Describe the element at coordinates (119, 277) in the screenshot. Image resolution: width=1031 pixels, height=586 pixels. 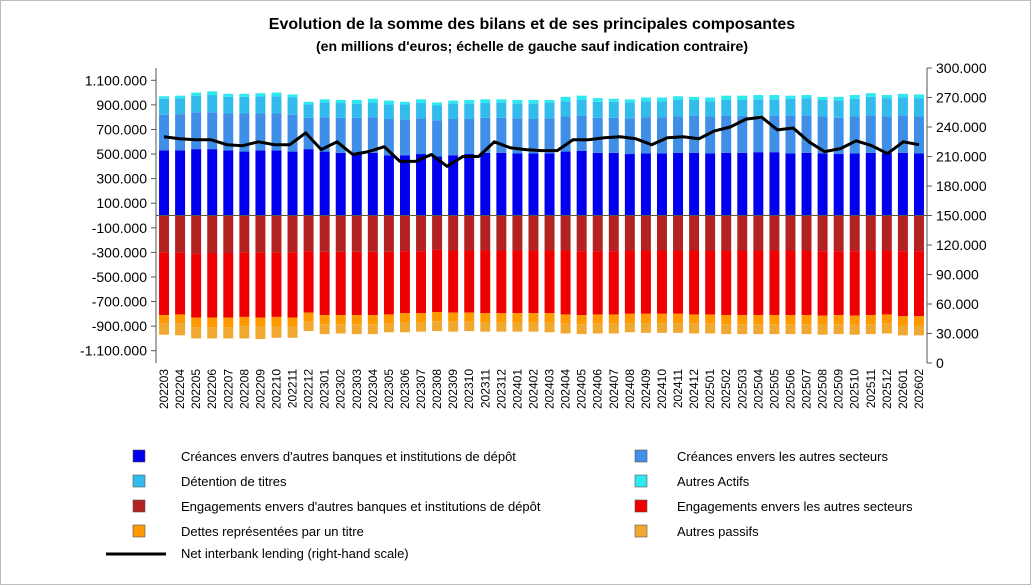
I see `left-tick-label: -500.000` at that location.